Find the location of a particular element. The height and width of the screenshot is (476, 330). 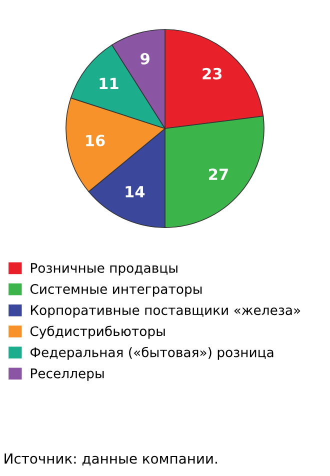

data-label: 9 is located at coordinates (145, 58).